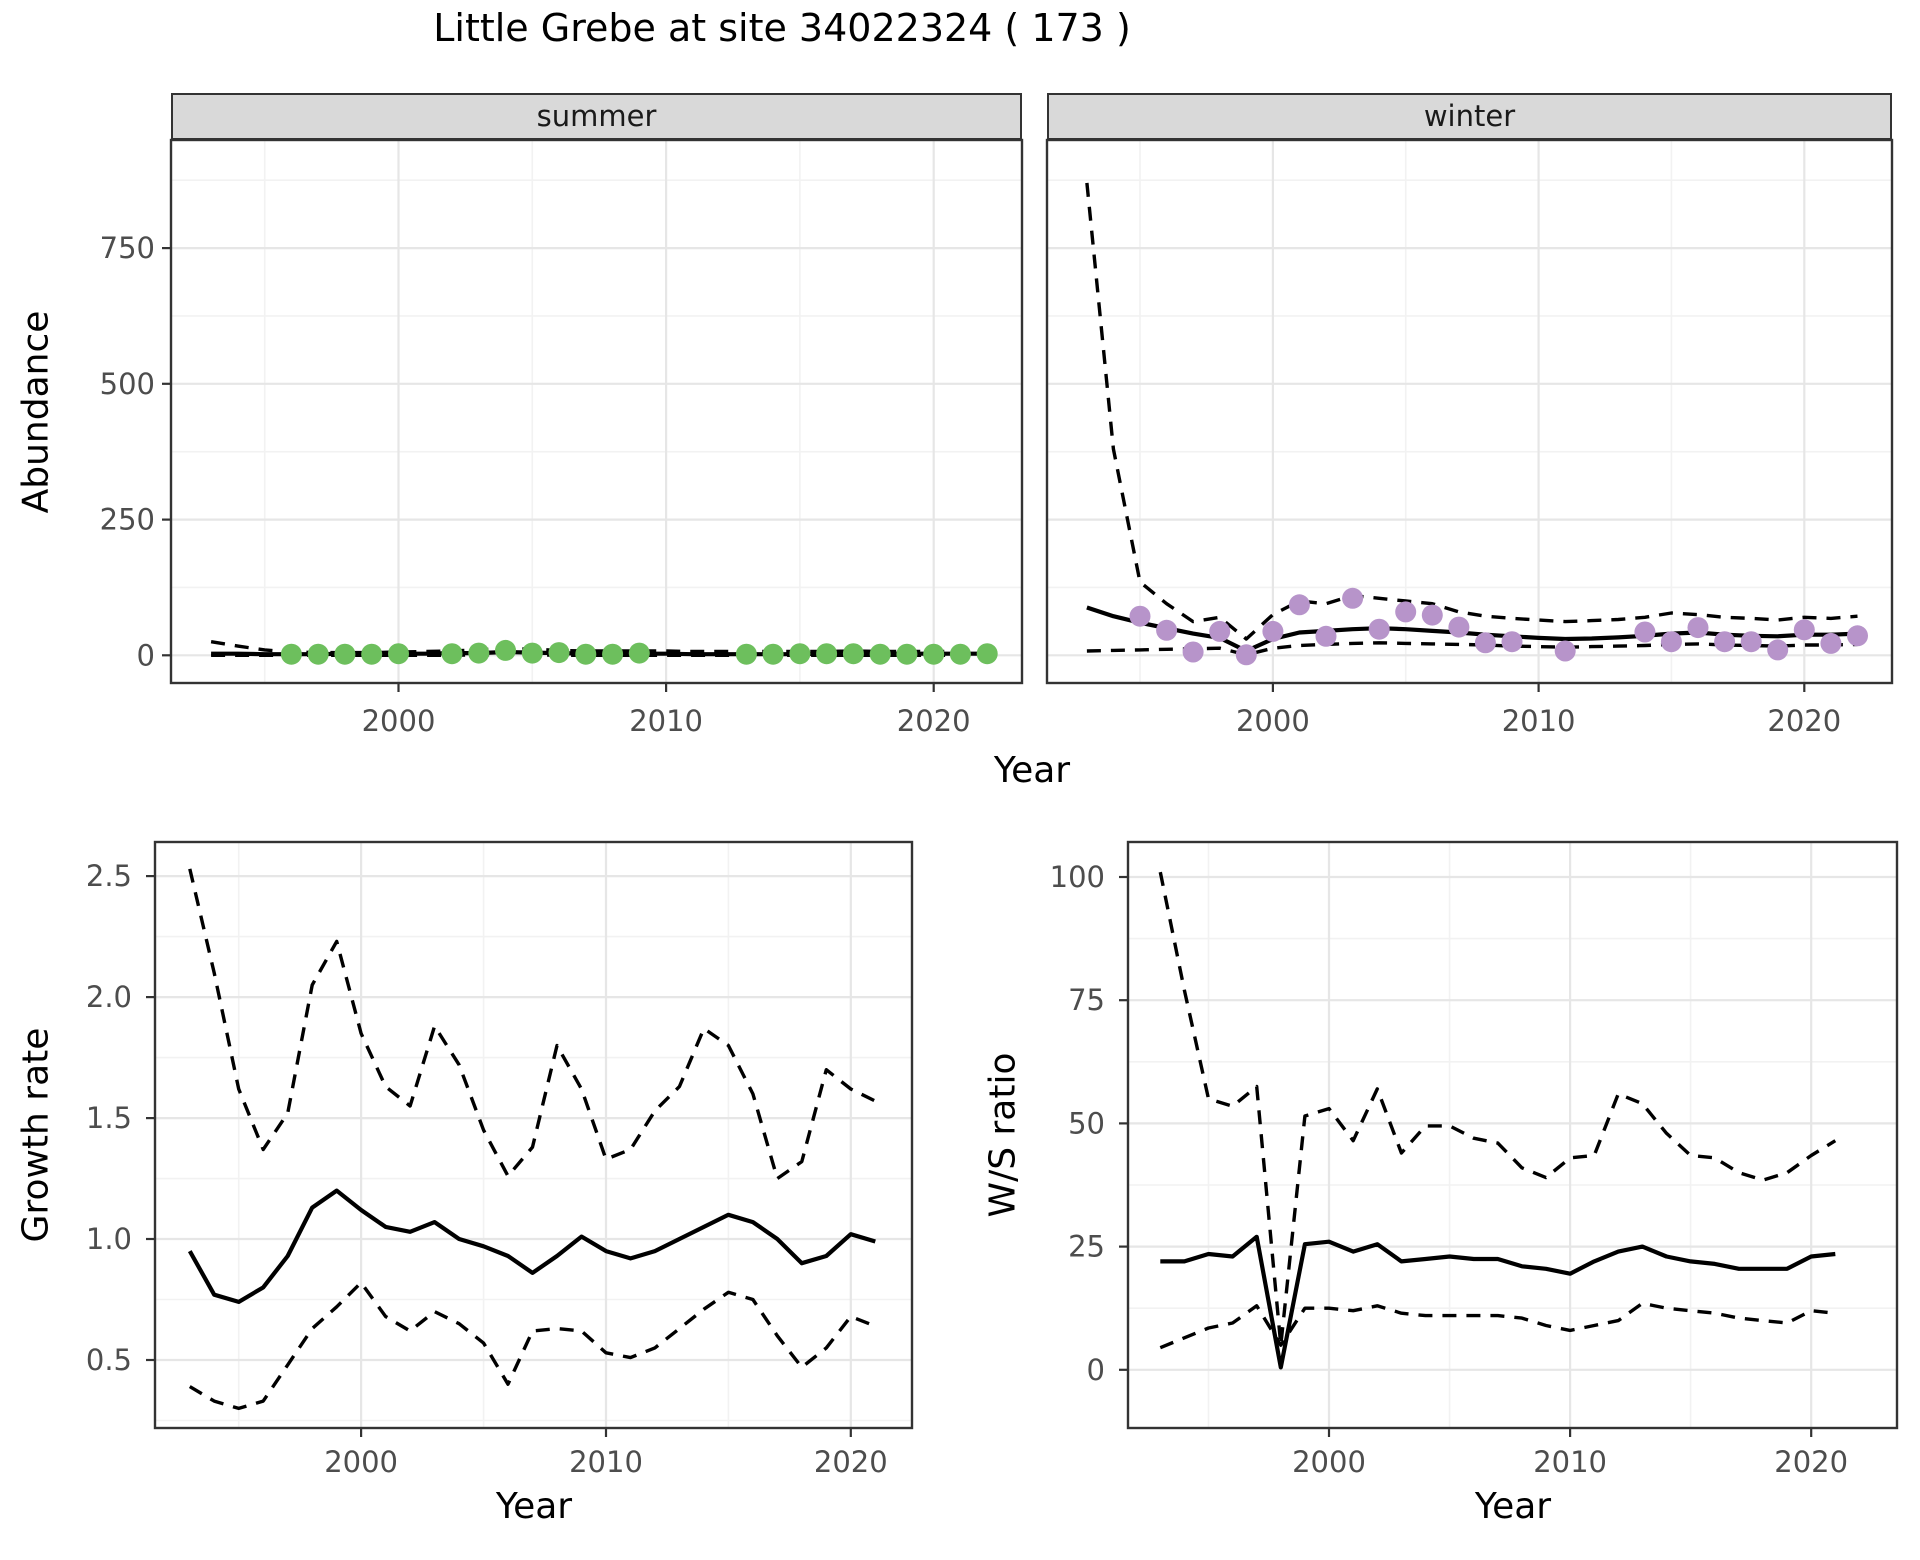 Image resolution: width=1920 pixels, height=1560 pixels. I want to click on panel-background, so click(533, 1135).